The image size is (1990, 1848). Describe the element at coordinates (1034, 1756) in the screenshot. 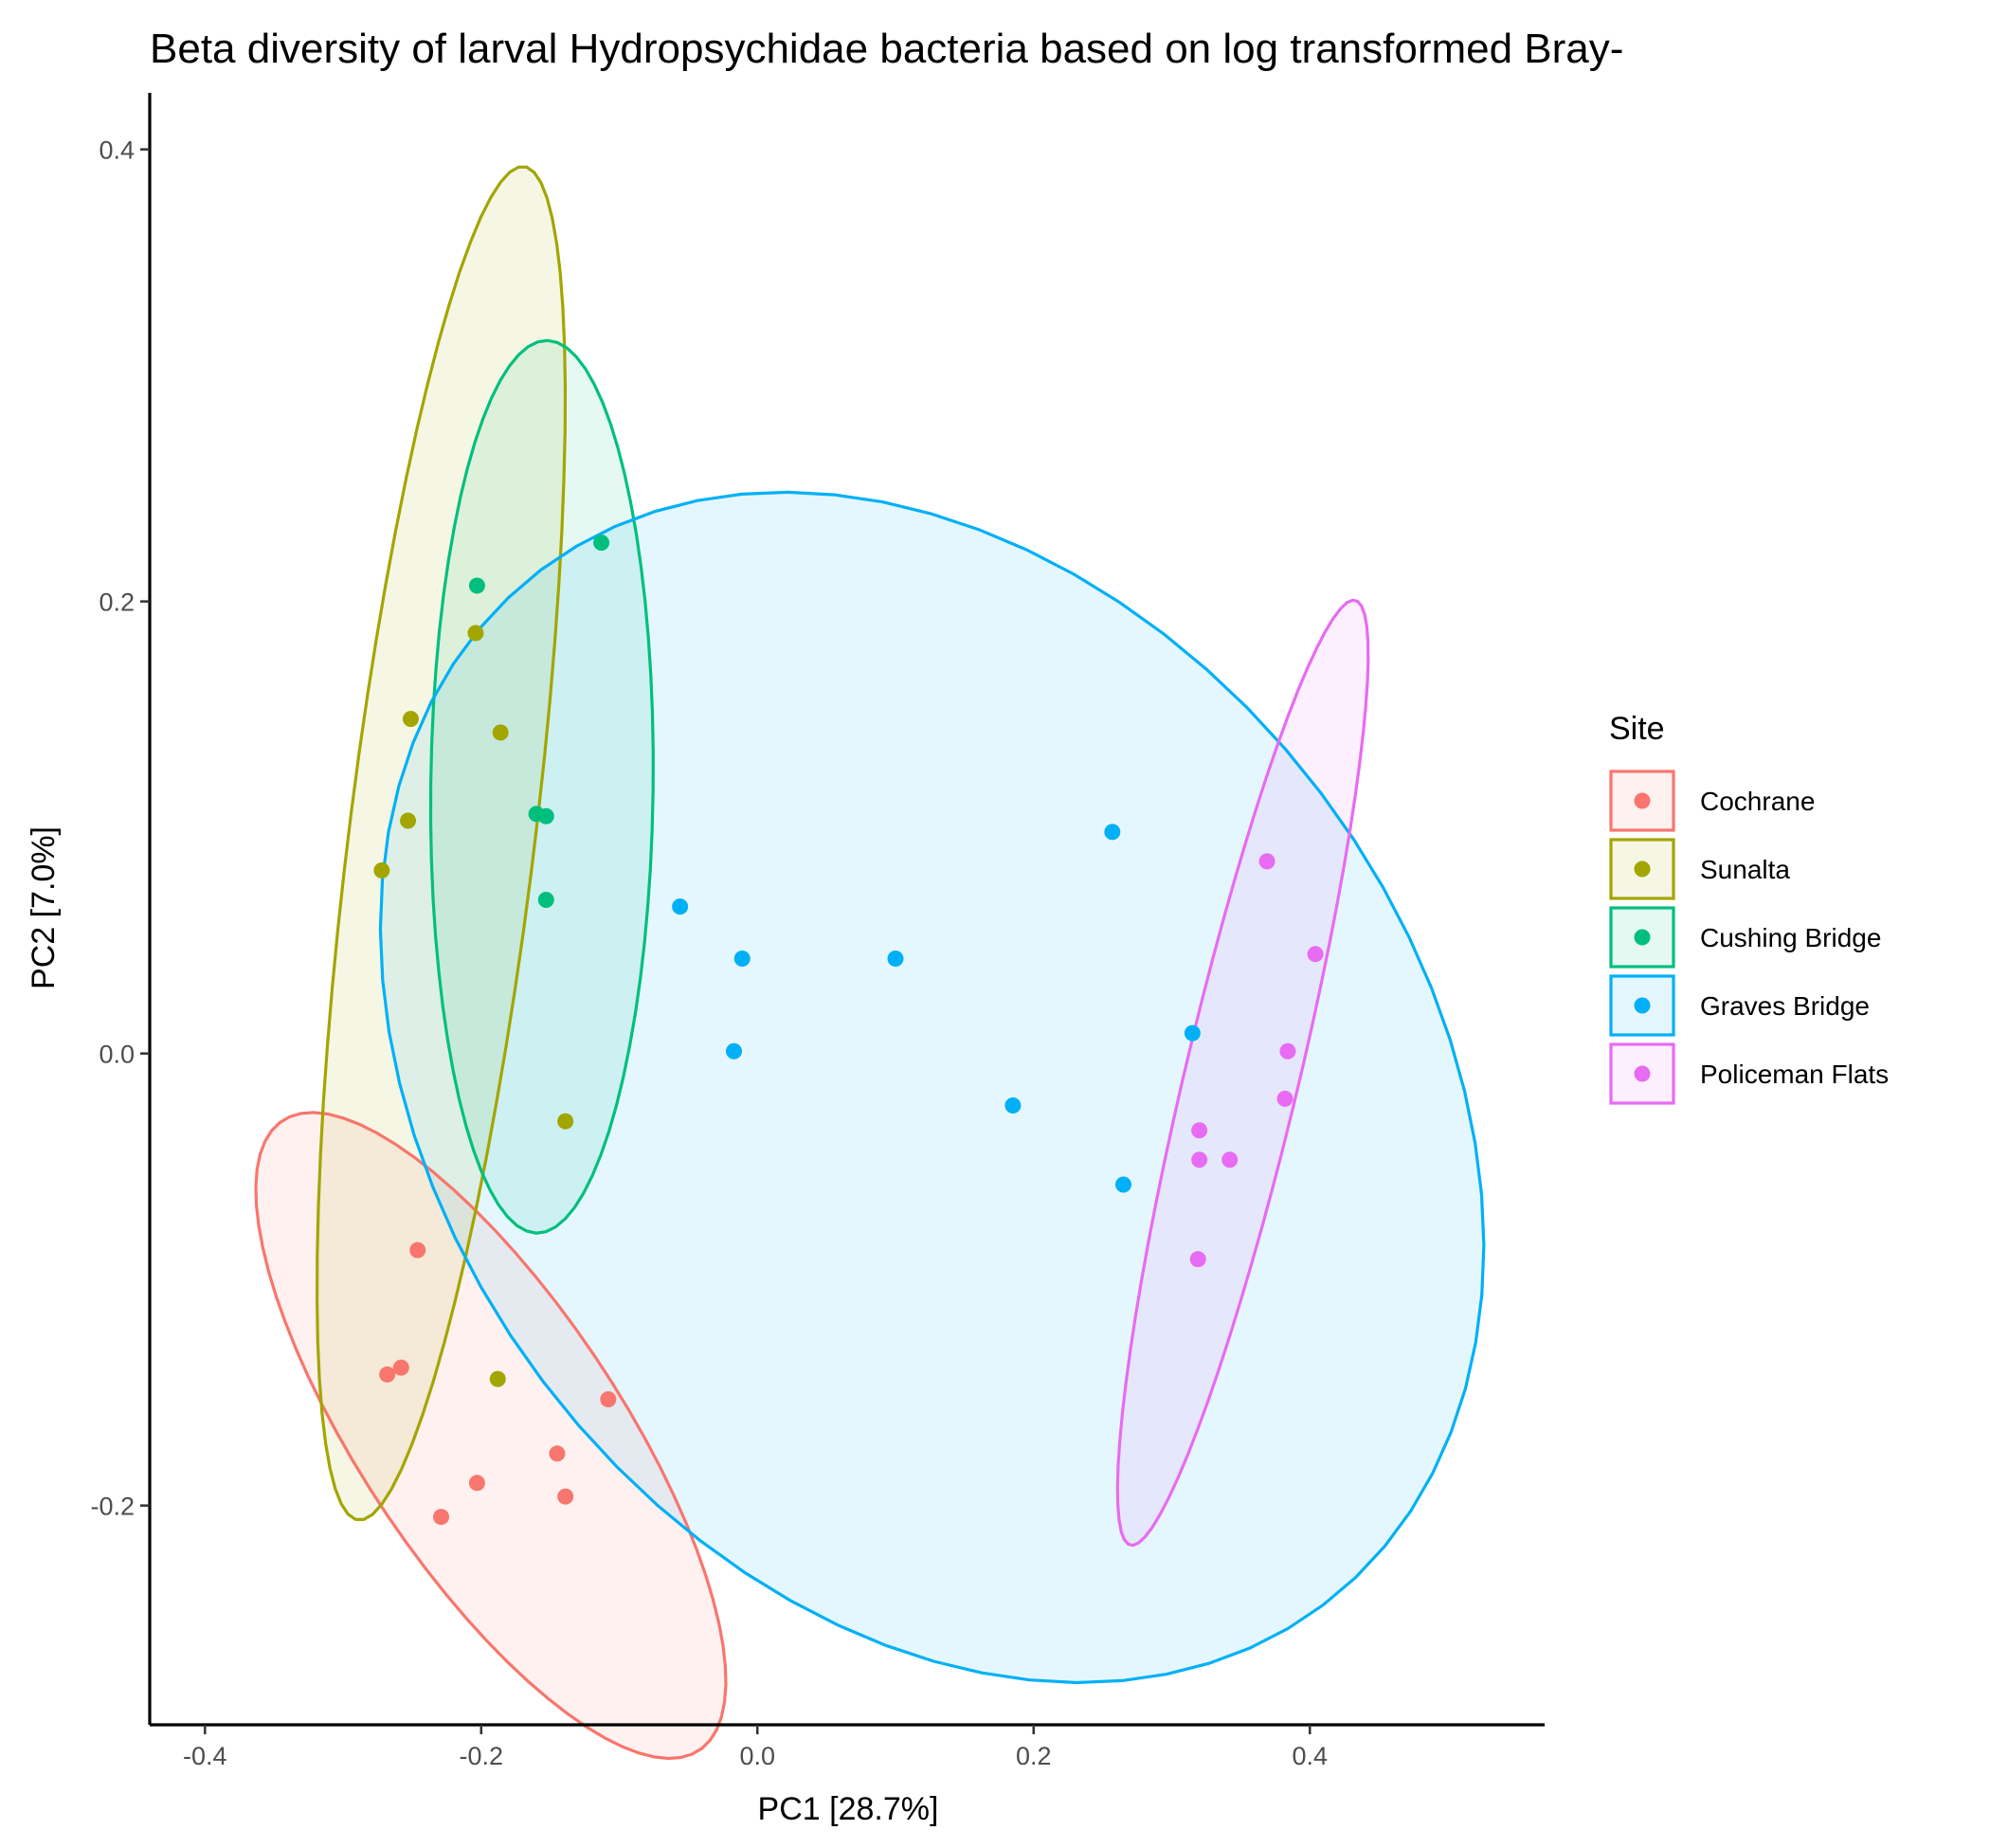

I see `x-tick-label: 0.2` at that location.